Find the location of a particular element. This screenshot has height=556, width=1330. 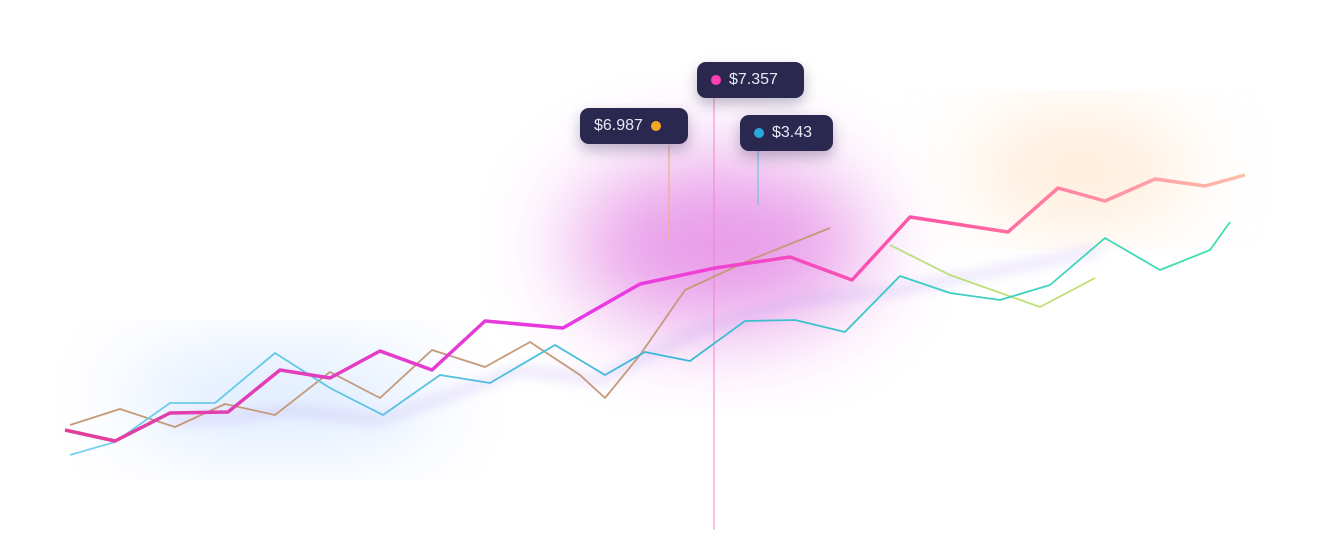

tooltip-label: $7.357 is located at coordinates (753, 79).